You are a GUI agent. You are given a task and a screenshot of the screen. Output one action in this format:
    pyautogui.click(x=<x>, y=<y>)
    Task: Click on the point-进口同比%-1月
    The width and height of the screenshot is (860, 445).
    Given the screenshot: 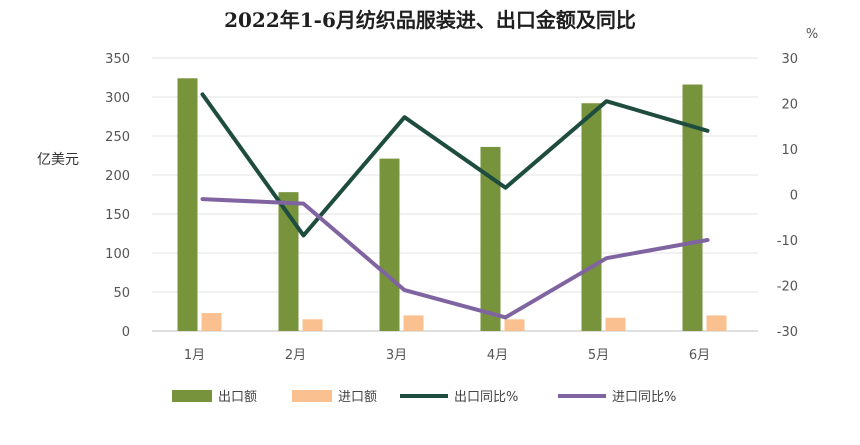 What is the action you would take?
    pyautogui.click(x=202, y=199)
    